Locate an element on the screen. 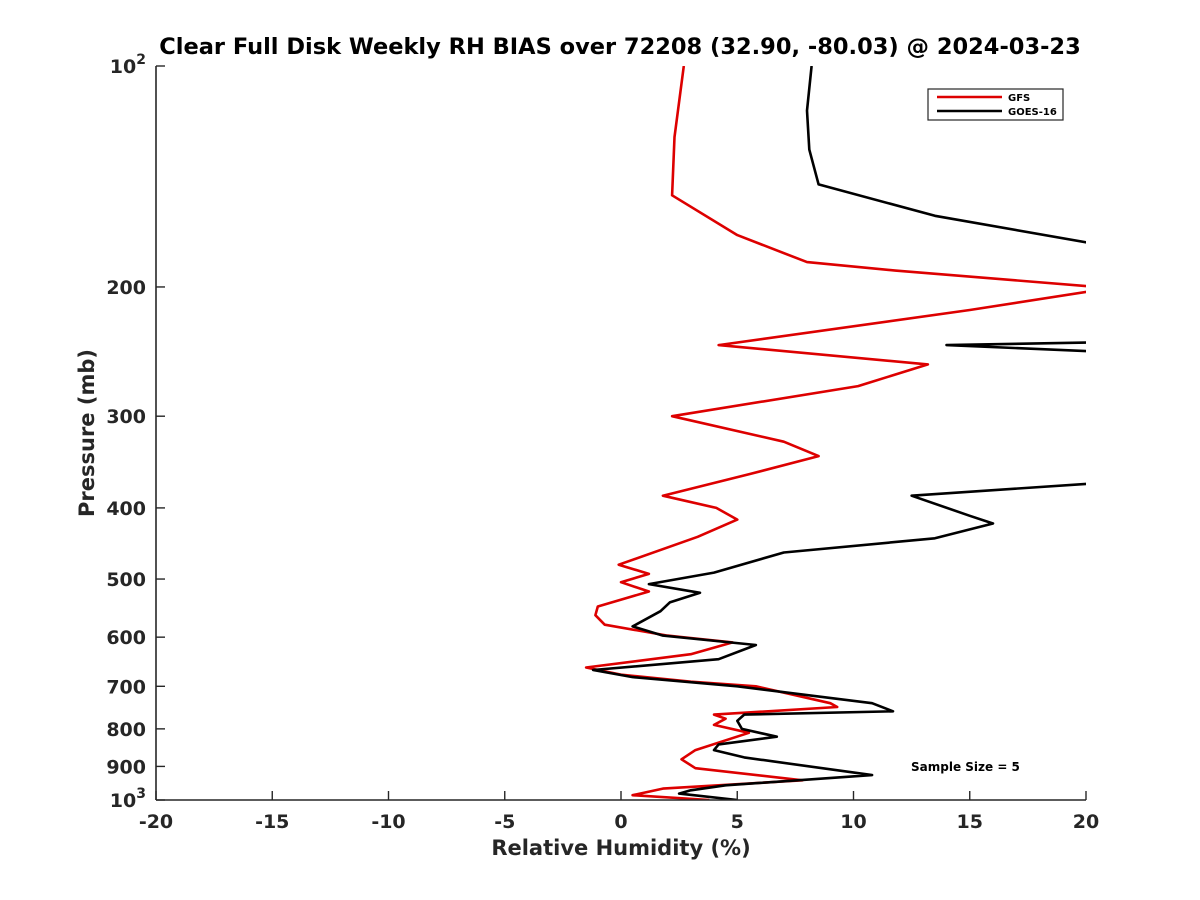 The width and height of the screenshot is (1200, 900). y-tick-base: 600 is located at coordinates (126, 638).